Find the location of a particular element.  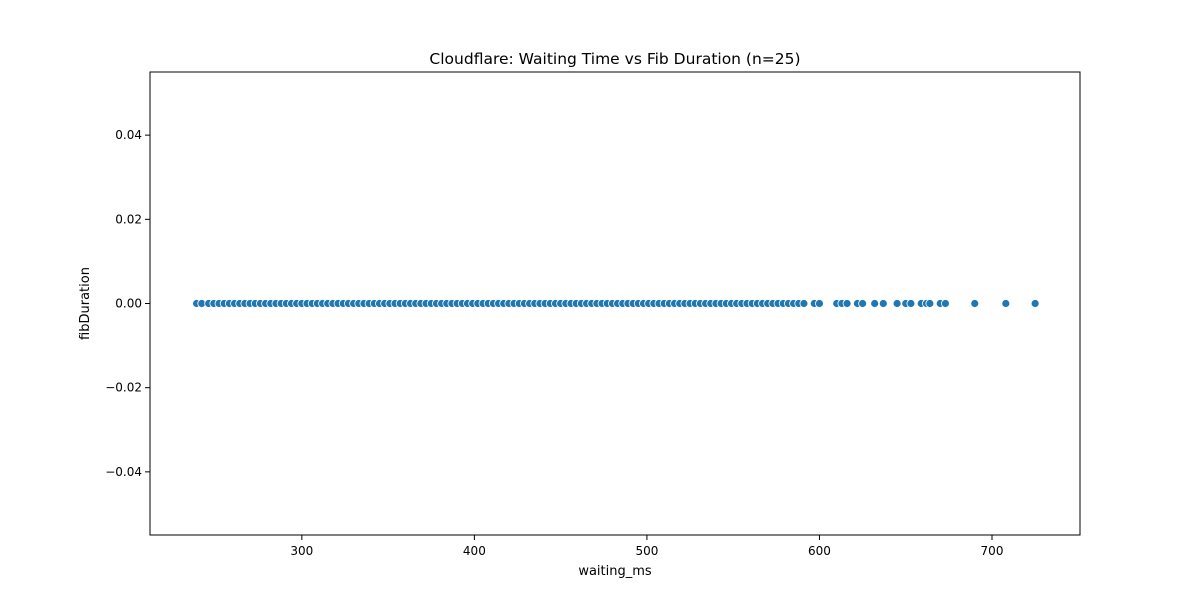

y-tick-label: −0.04 is located at coordinates (123, 472).